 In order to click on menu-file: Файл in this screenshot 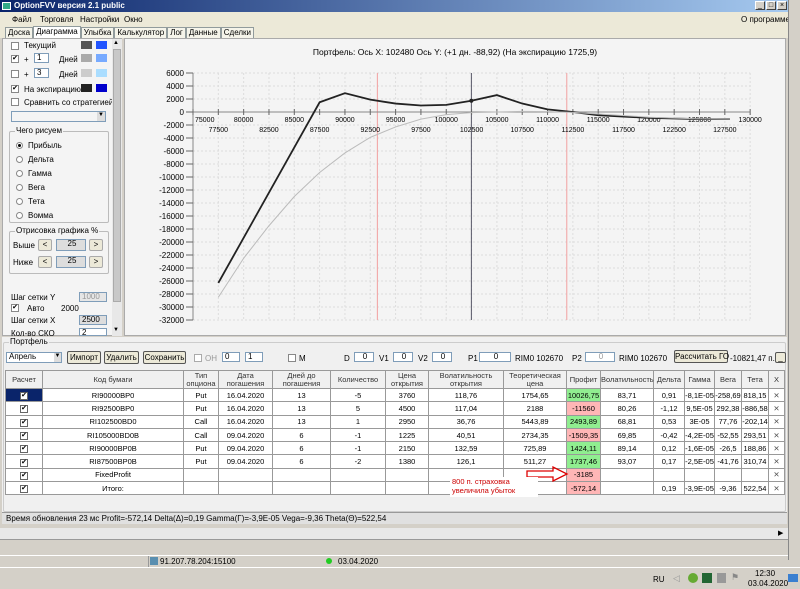, I will do `click(22, 19)`.